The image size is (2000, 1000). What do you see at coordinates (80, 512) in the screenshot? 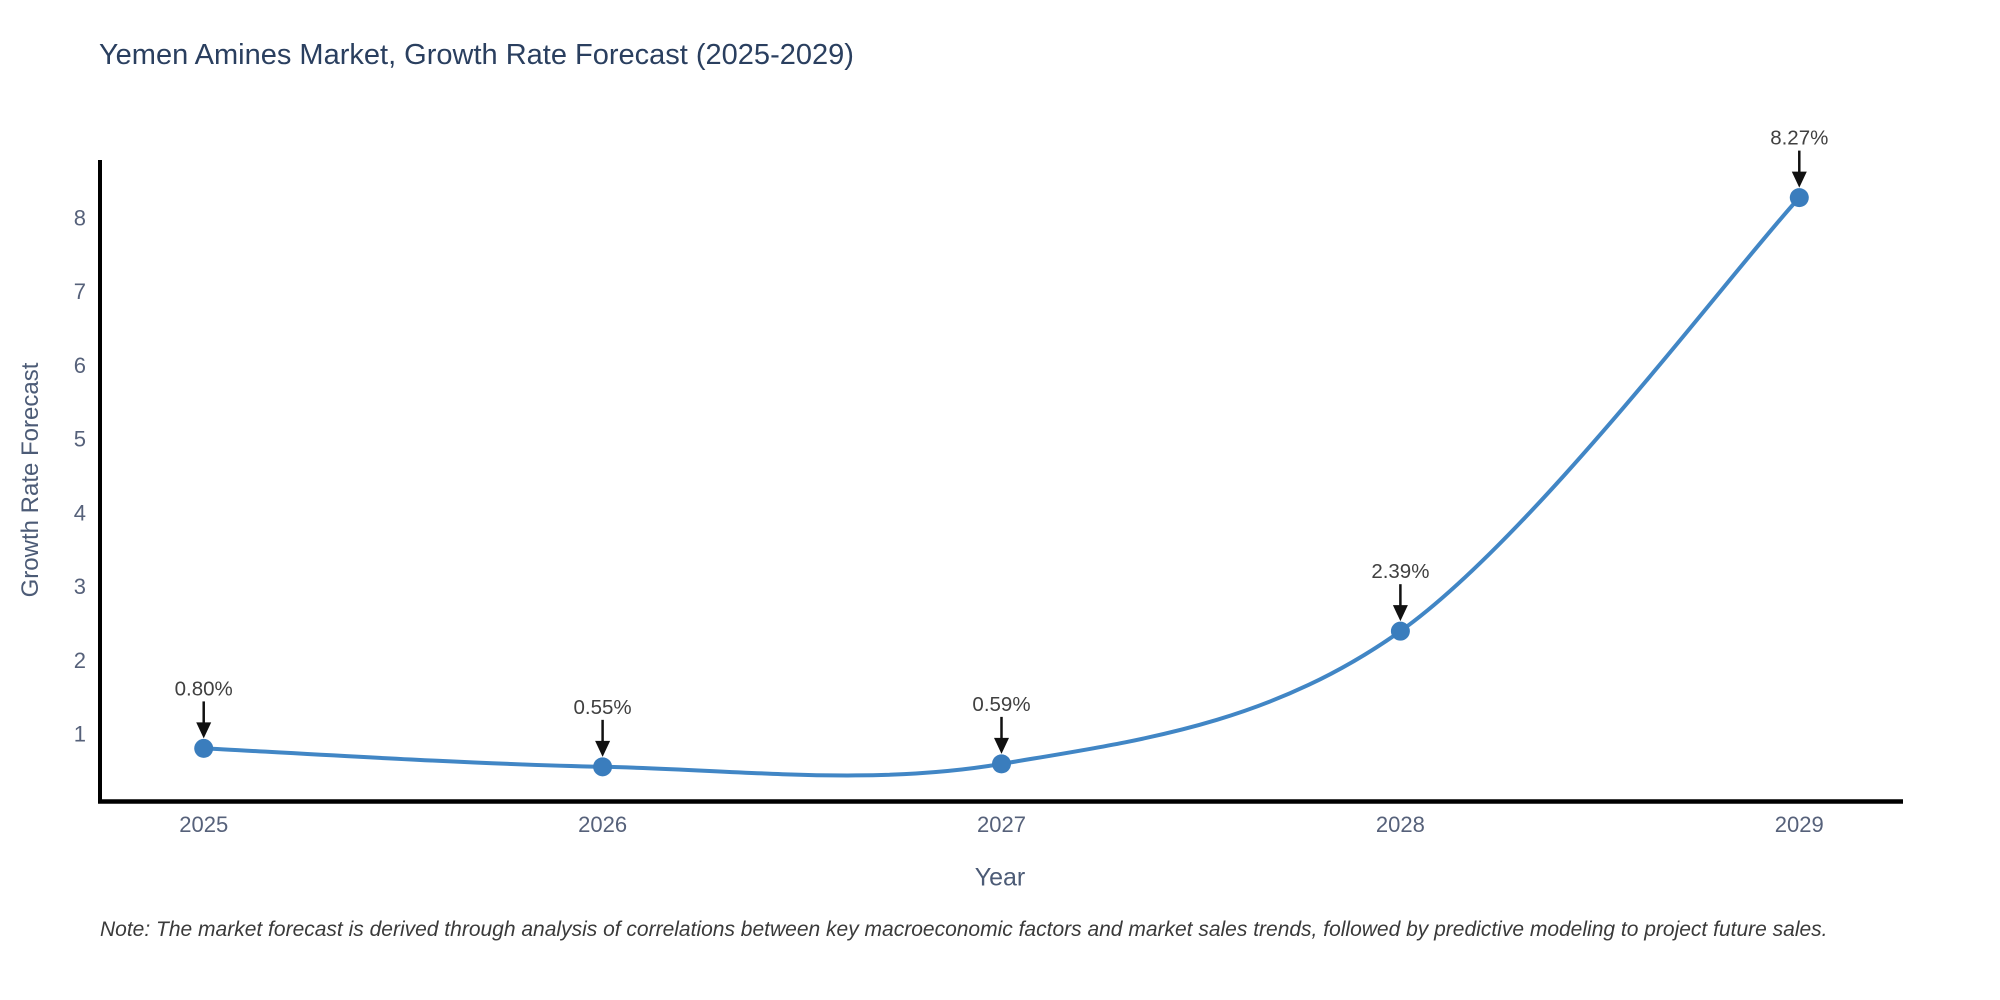
I see `y-tick-label: 4` at bounding box center [80, 512].